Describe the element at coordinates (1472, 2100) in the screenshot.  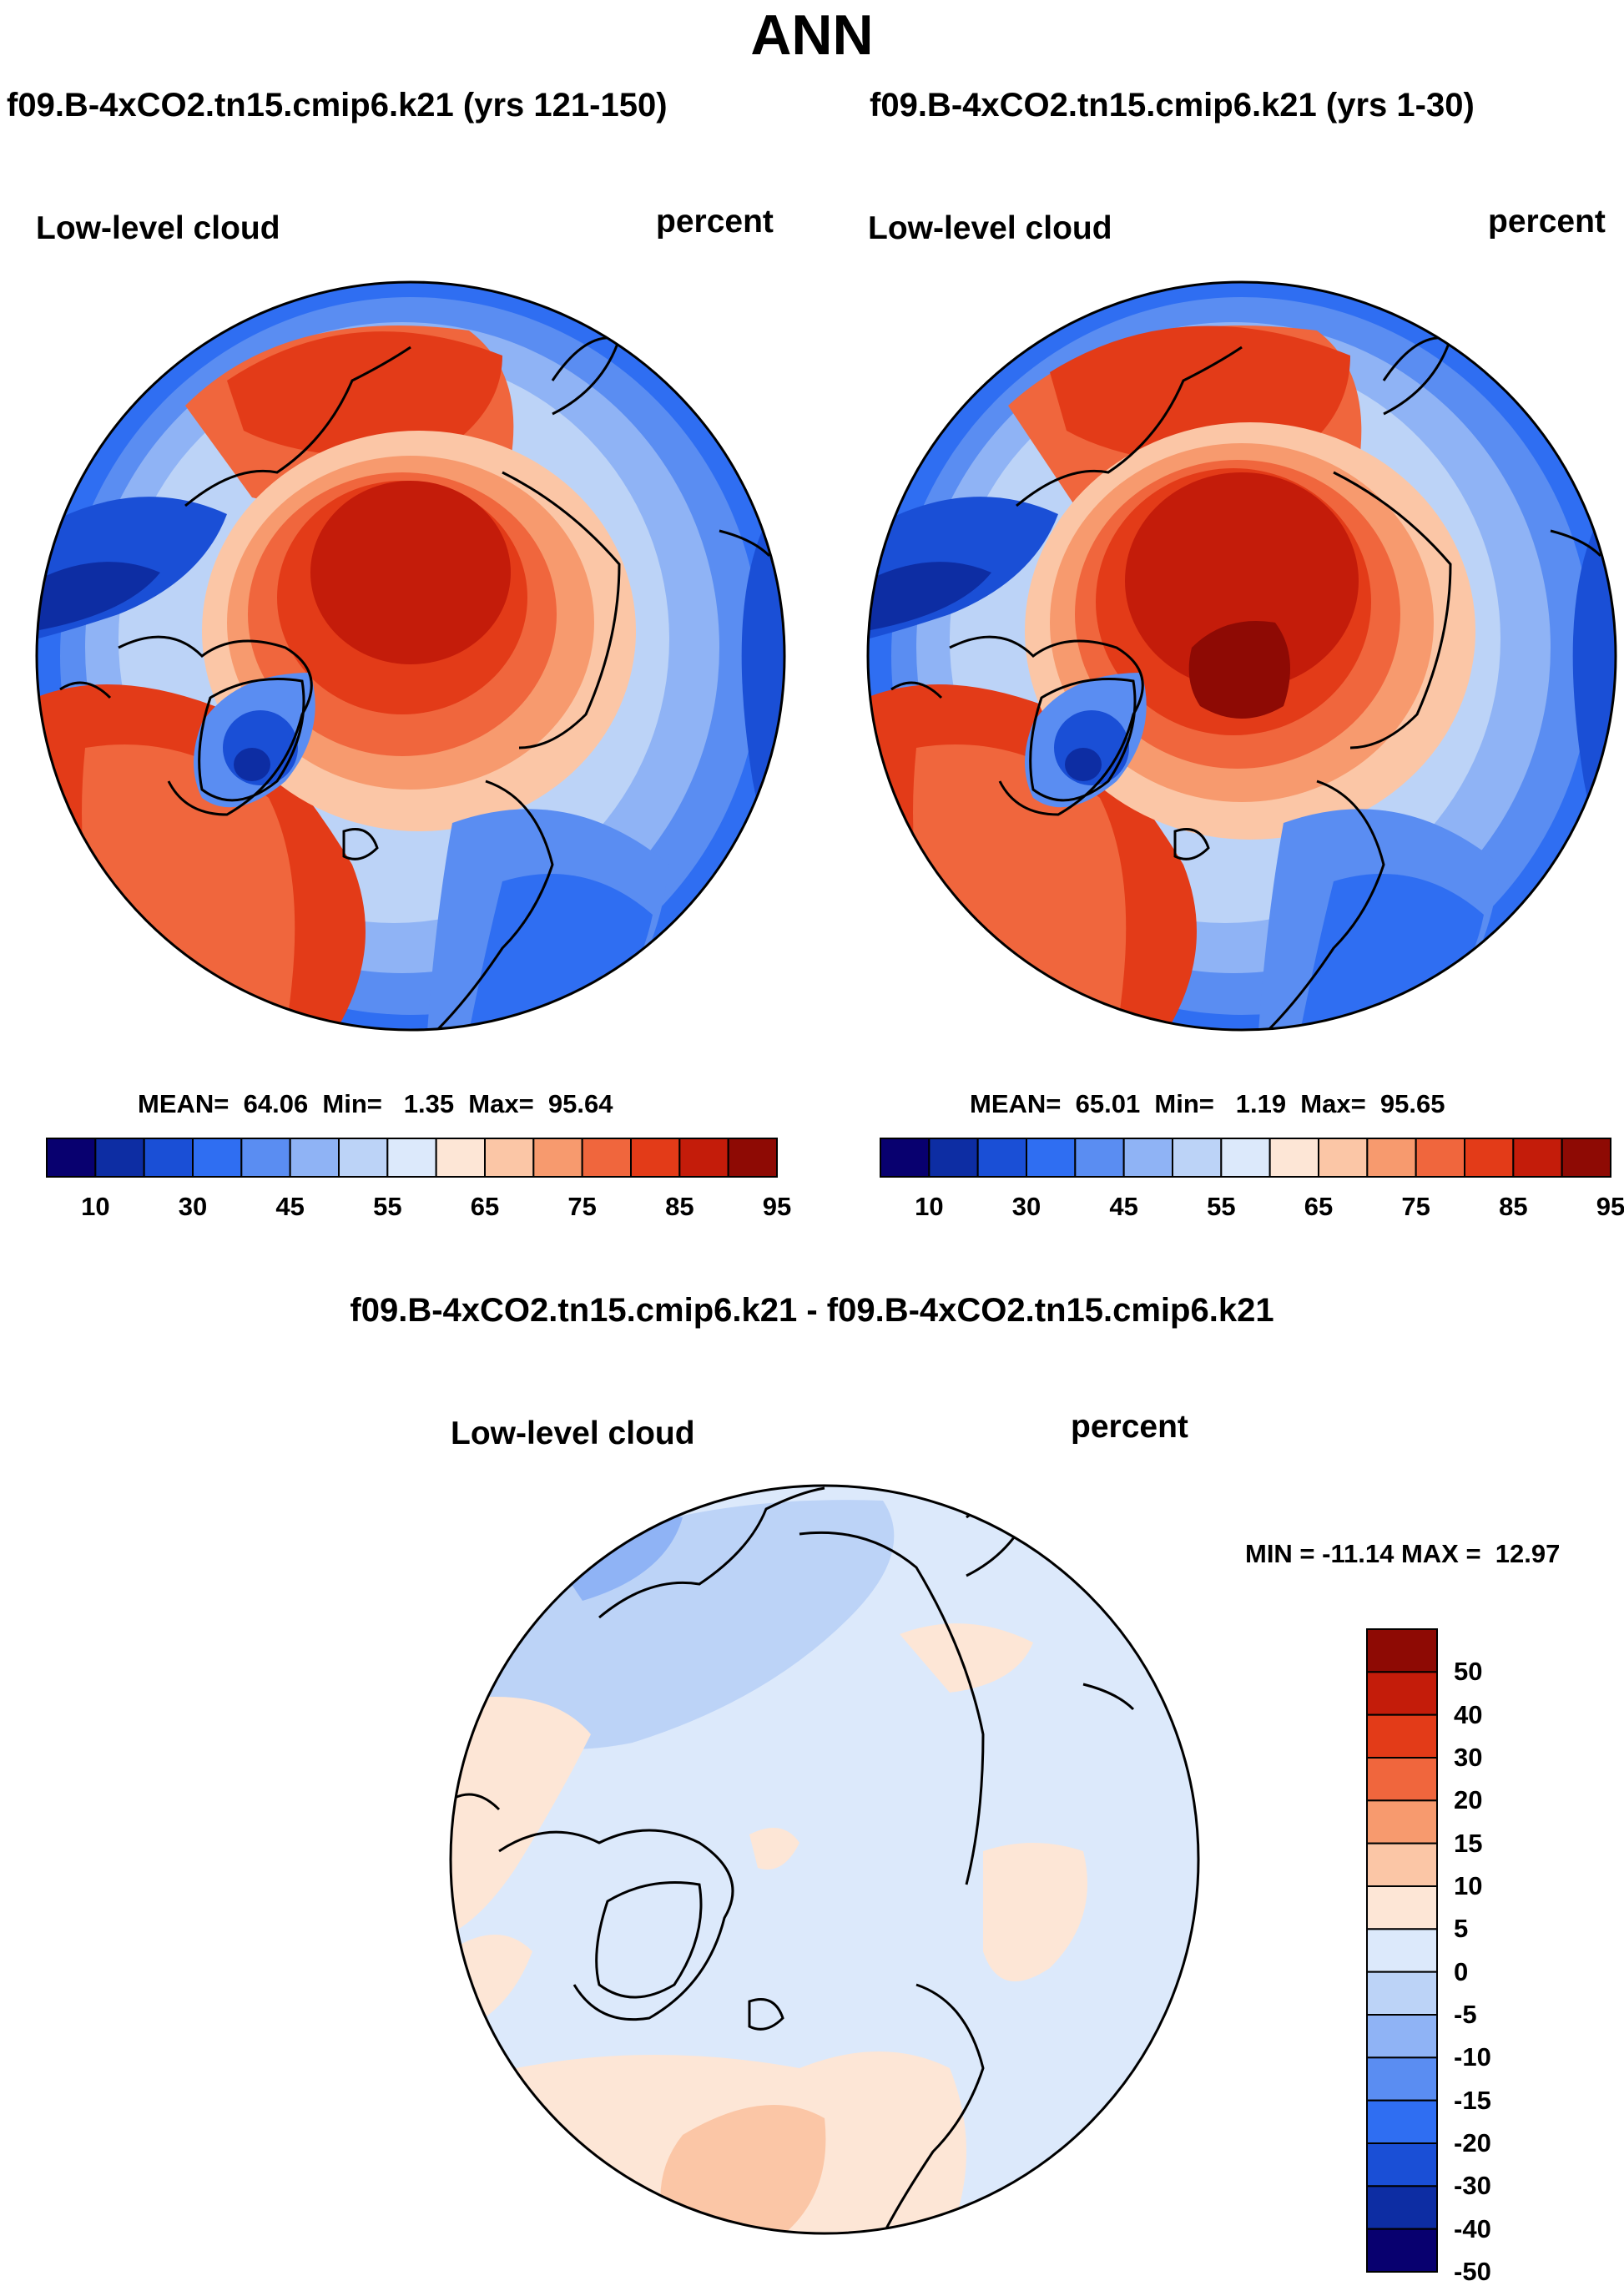
I see `diff-colorbar-tick-label: -15` at that location.